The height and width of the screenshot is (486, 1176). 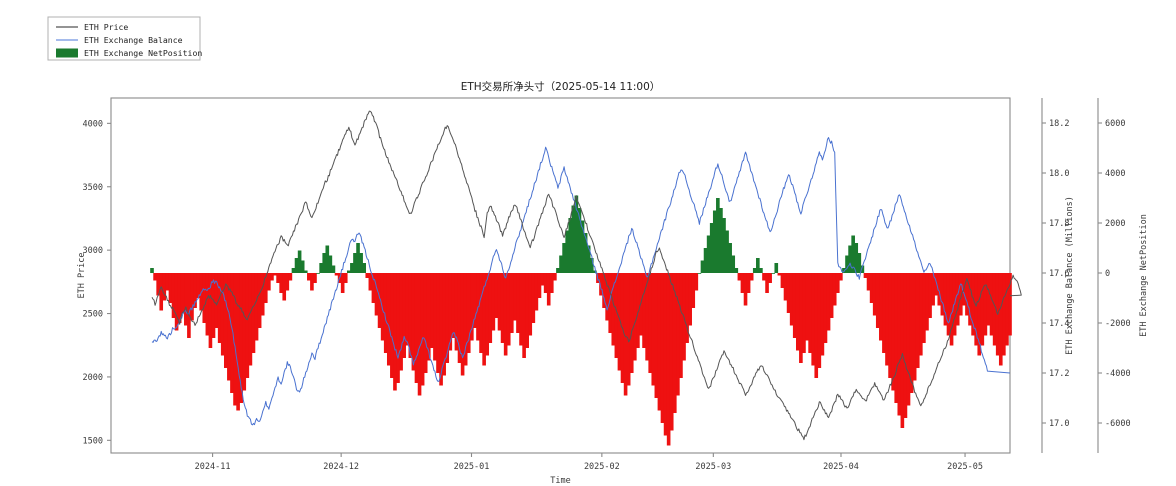 I want to click on ytick-label-netposition: -2000, so click(x=1118, y=324).